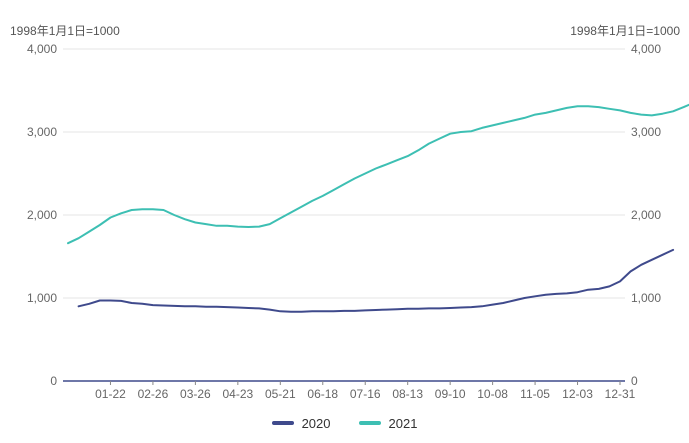 This screenshot has width=689, height=443. What do you see at coordinates (42, 49) in the screenshot?
I see `y-left-tick-label: 4,000` at bounding box center [42, 49].